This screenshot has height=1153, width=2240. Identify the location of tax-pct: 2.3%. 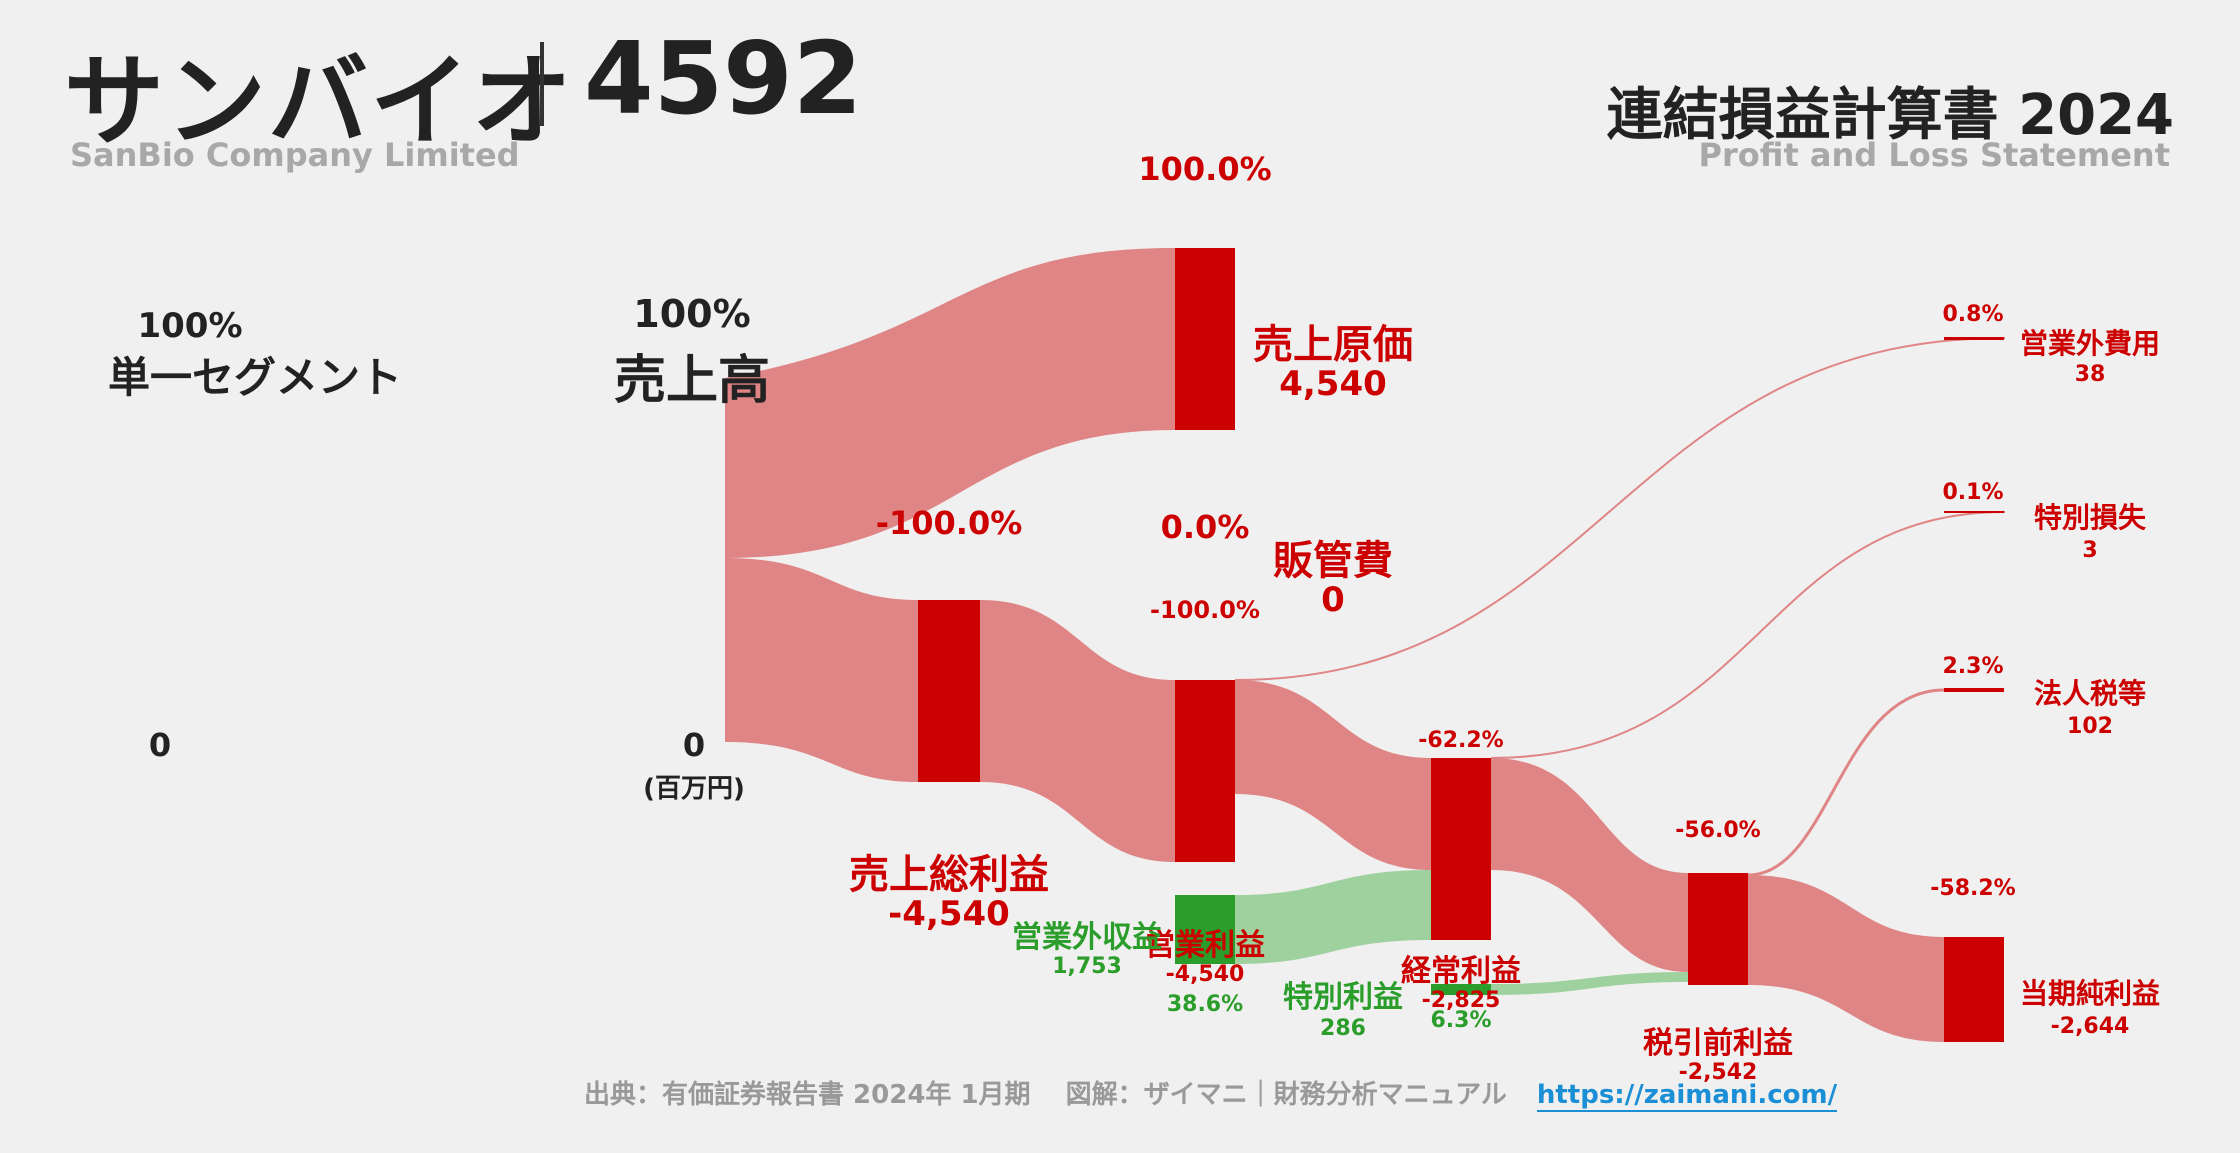
(1973, 666).